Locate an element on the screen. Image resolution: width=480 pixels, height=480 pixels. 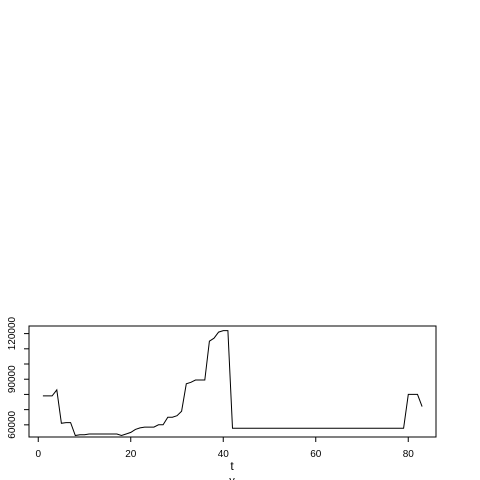
y-tick-label: 90000 is located at coordinates (12, 379).